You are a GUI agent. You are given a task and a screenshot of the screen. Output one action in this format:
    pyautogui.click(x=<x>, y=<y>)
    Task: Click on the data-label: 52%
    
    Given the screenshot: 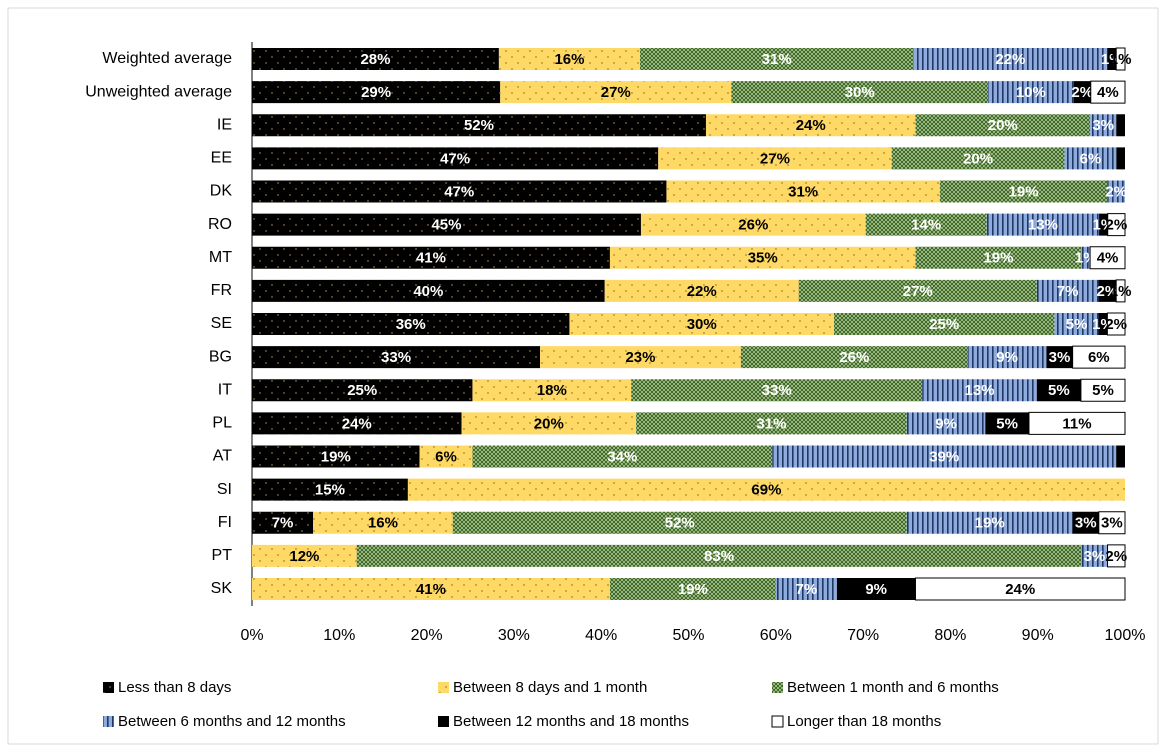 What is the action you would take?
    pyautogui.click(x=680, y=523)
    